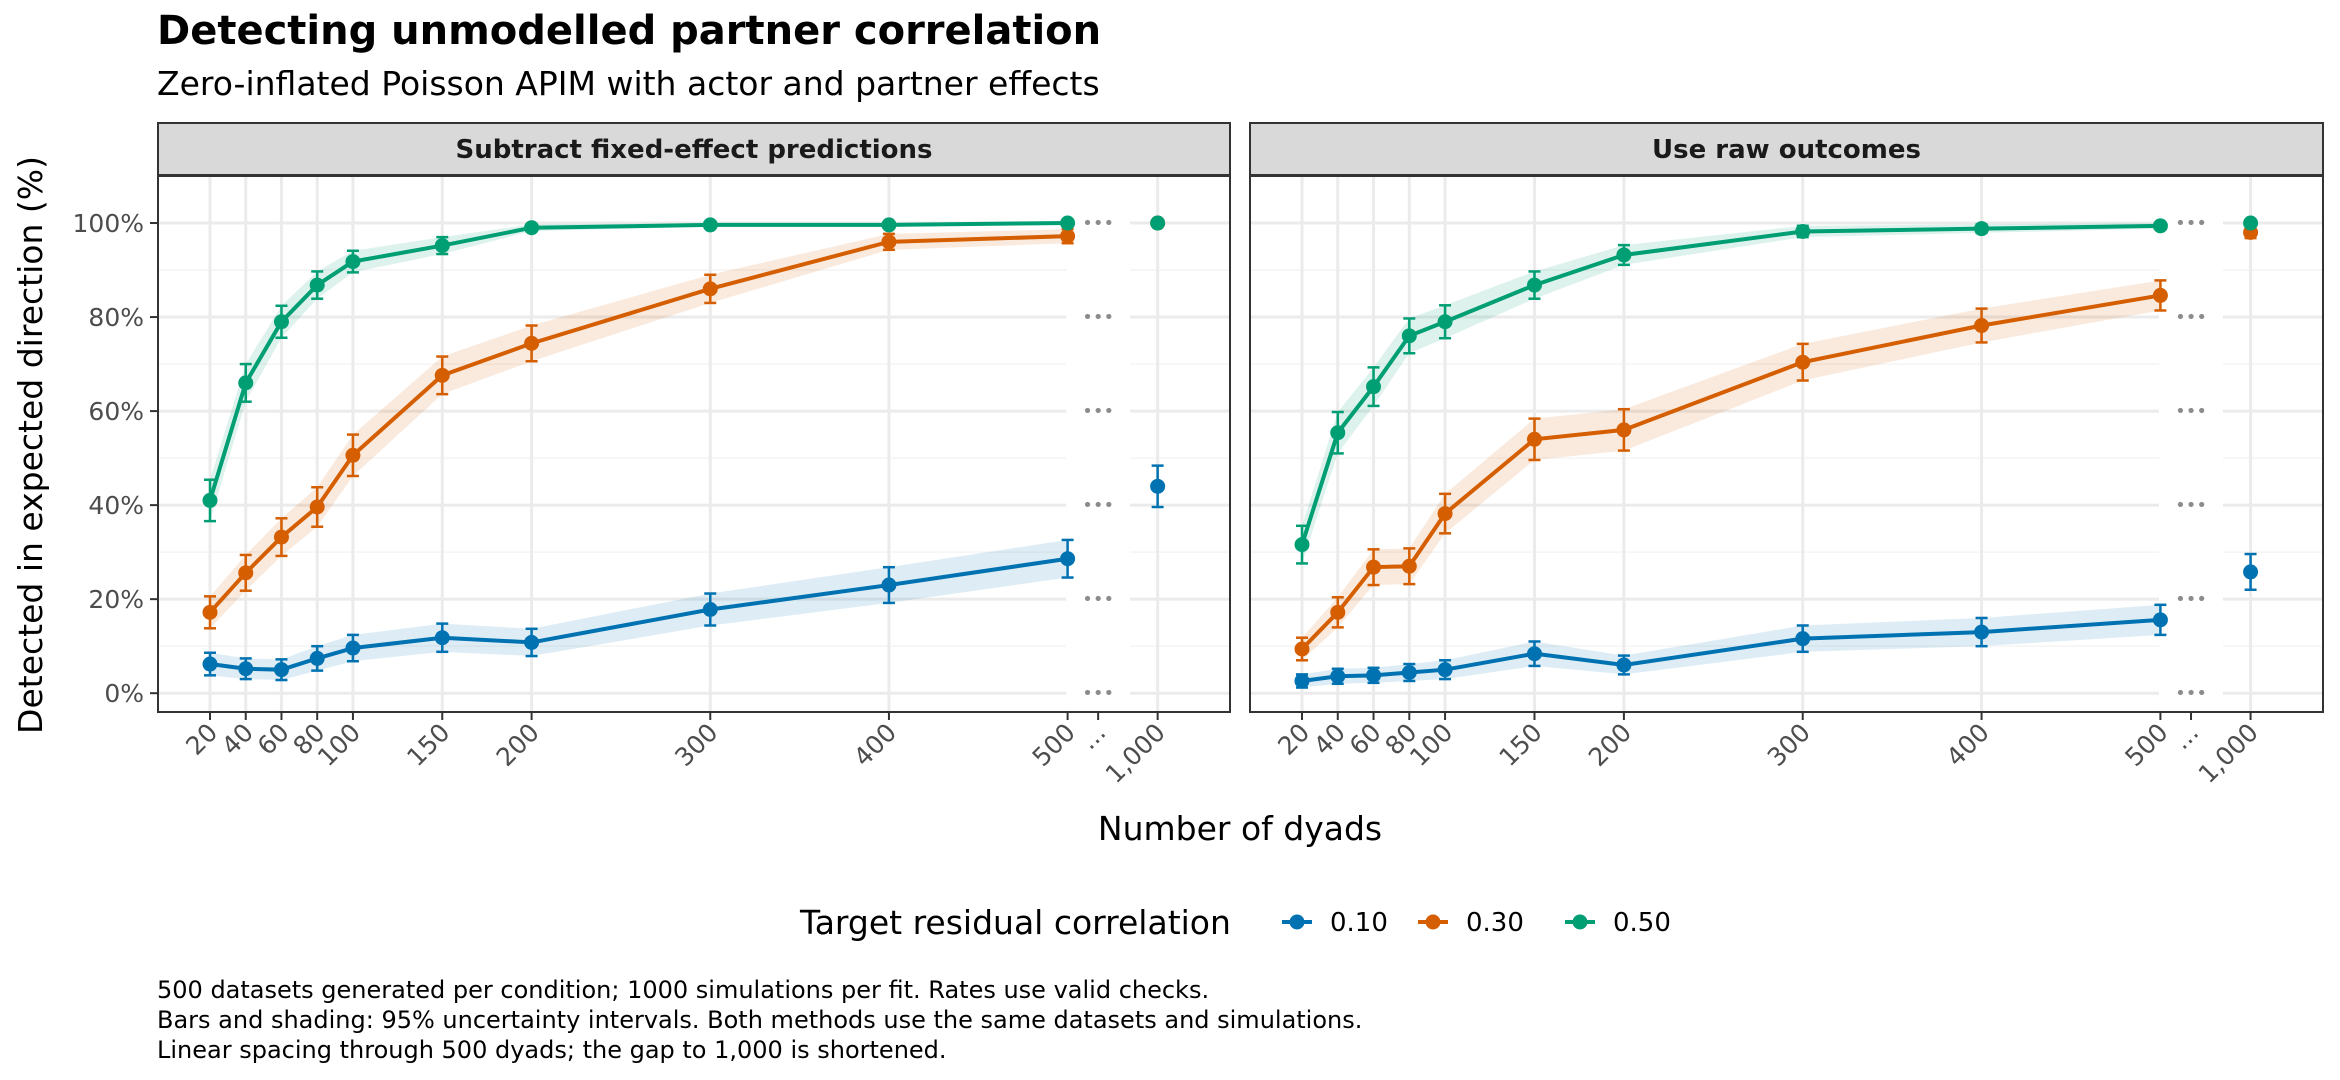 Image resolution: width=2340 pixels, height=1080 pixels. Describe the element at coordinates (696, 745) in the screenshot. I see `x-tick-label: 300` at that location.